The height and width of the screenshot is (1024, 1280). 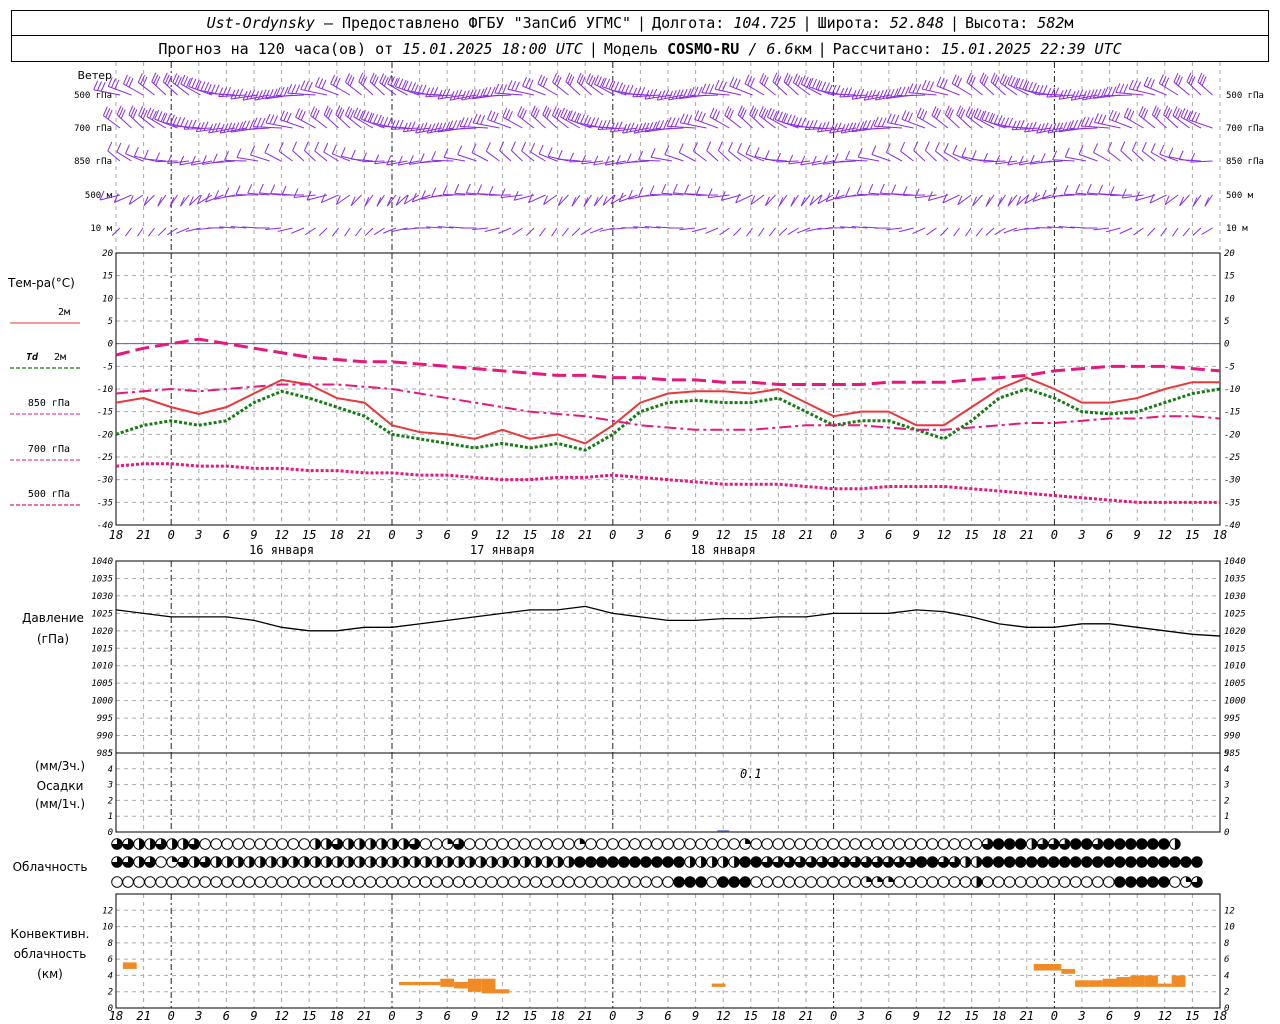 What do you see at coordinates (1235, 562) in the screenshot?
I see `pres-ytick-right: 1040` at bounding box center [1235, 562].